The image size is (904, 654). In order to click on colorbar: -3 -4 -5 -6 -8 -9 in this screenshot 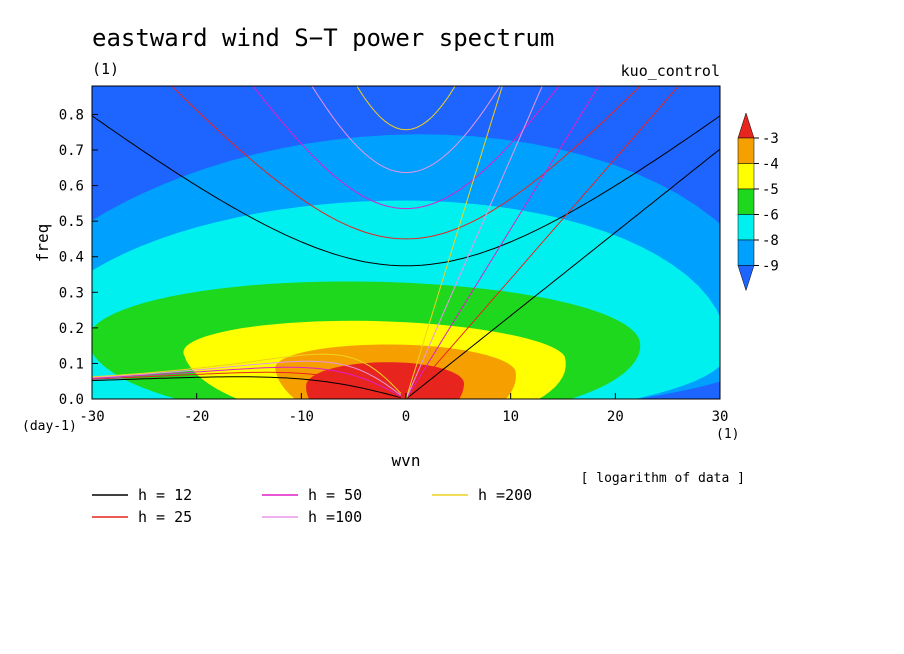, I will do `click(758, 202)`.